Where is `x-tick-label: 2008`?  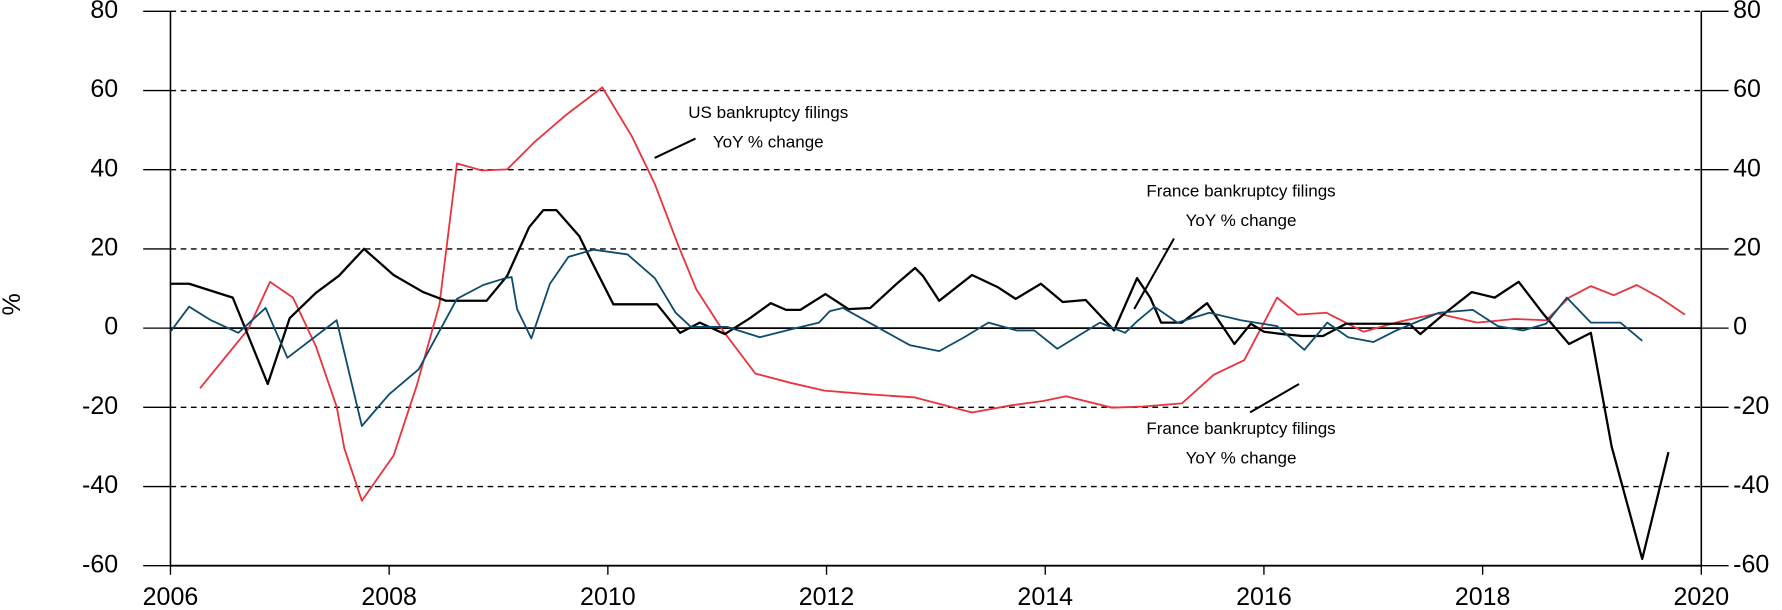
x-tick-label: 2008 is located at coordinates (389, 596).